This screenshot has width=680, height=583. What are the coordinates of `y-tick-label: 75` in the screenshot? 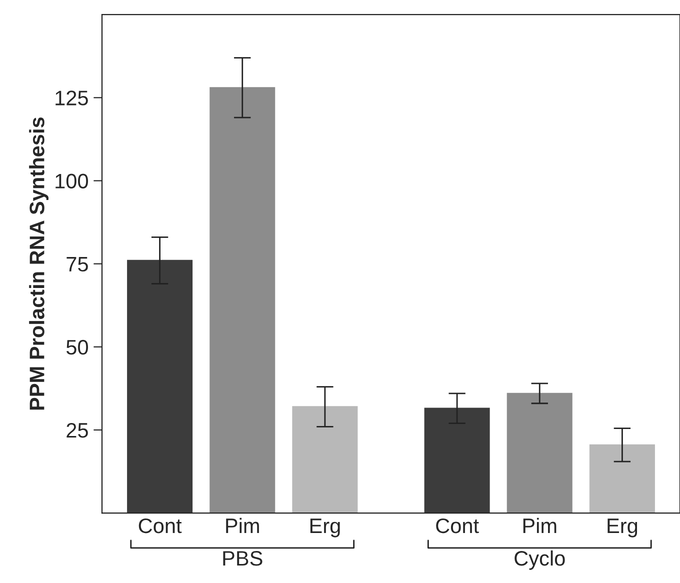 It's located at (77, 264).